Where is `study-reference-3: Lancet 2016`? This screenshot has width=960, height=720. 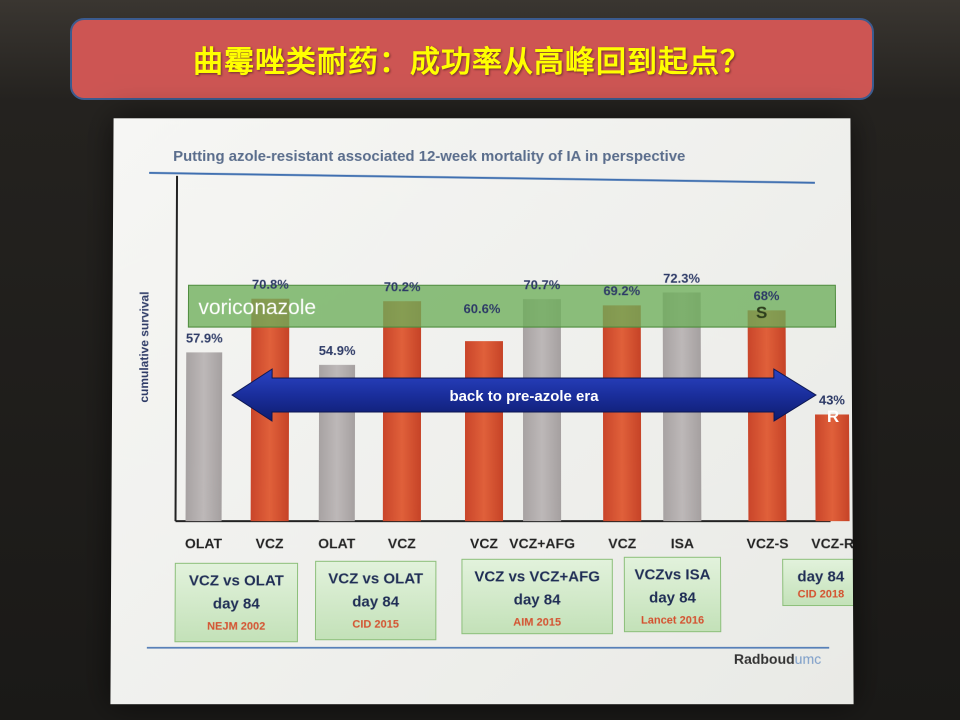 study-reference-3: Lancet 2016 is located at coordinates (672, 621).